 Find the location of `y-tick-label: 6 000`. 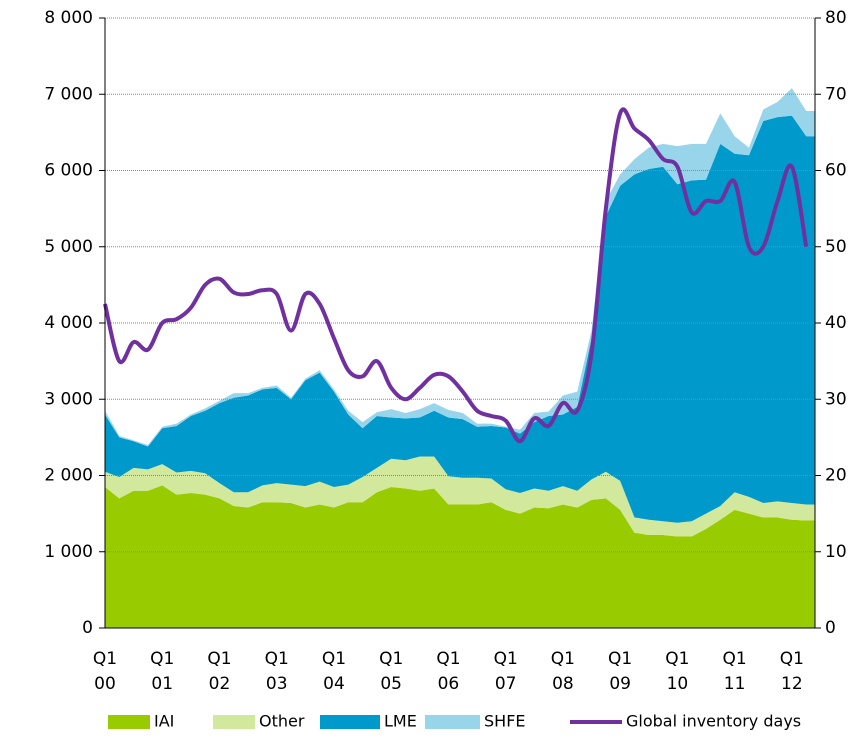

y-tick-label: 6 000 is located at coordinates (68, 171).